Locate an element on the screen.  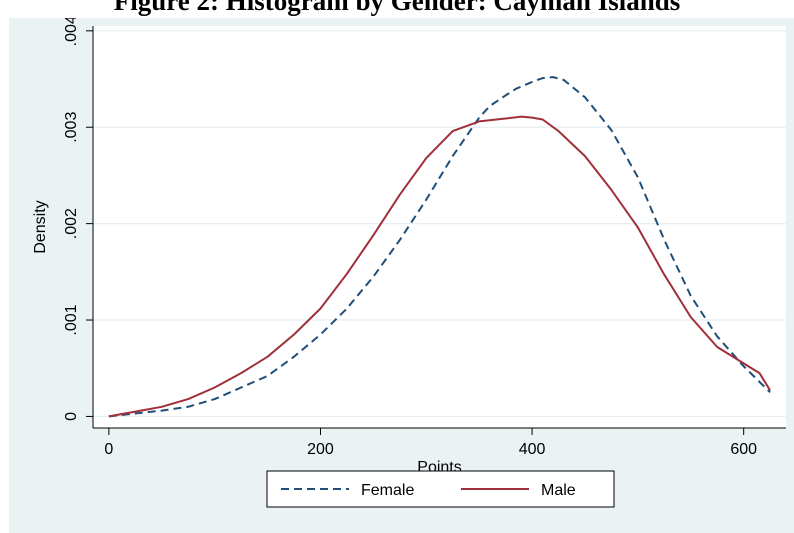
x-tick-label: 600 is located at coordinates (743, 449).